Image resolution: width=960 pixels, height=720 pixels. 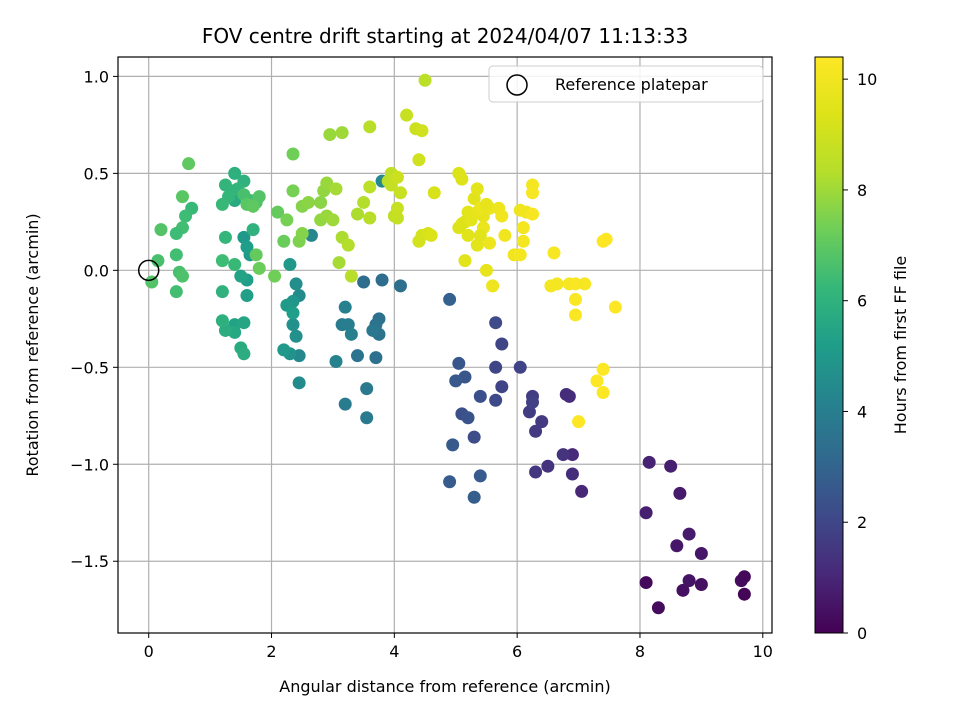 What do you see at coordinates (862, 522) in the screenshot?
I see `colorbar-tick-label: 2` at bounding box center [862, 522].